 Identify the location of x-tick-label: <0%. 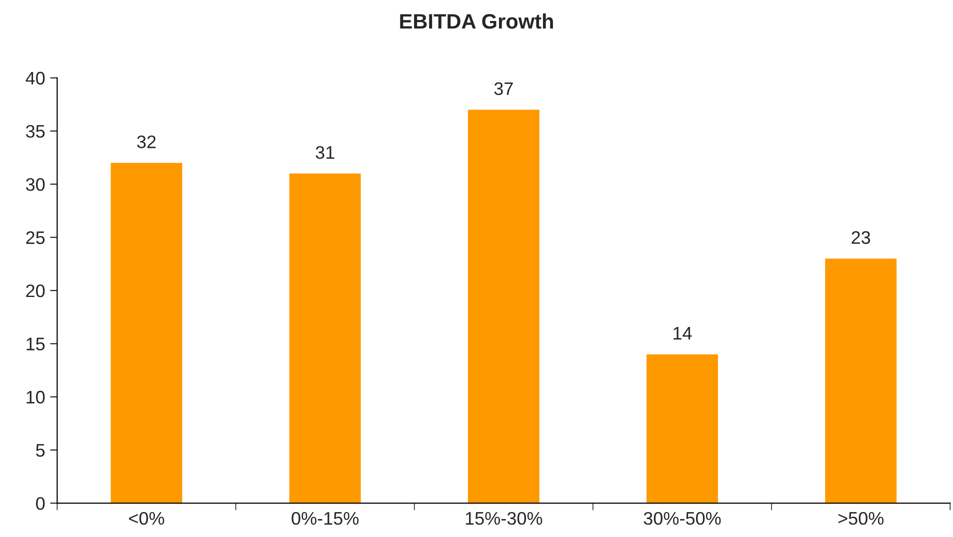
(146, 518).